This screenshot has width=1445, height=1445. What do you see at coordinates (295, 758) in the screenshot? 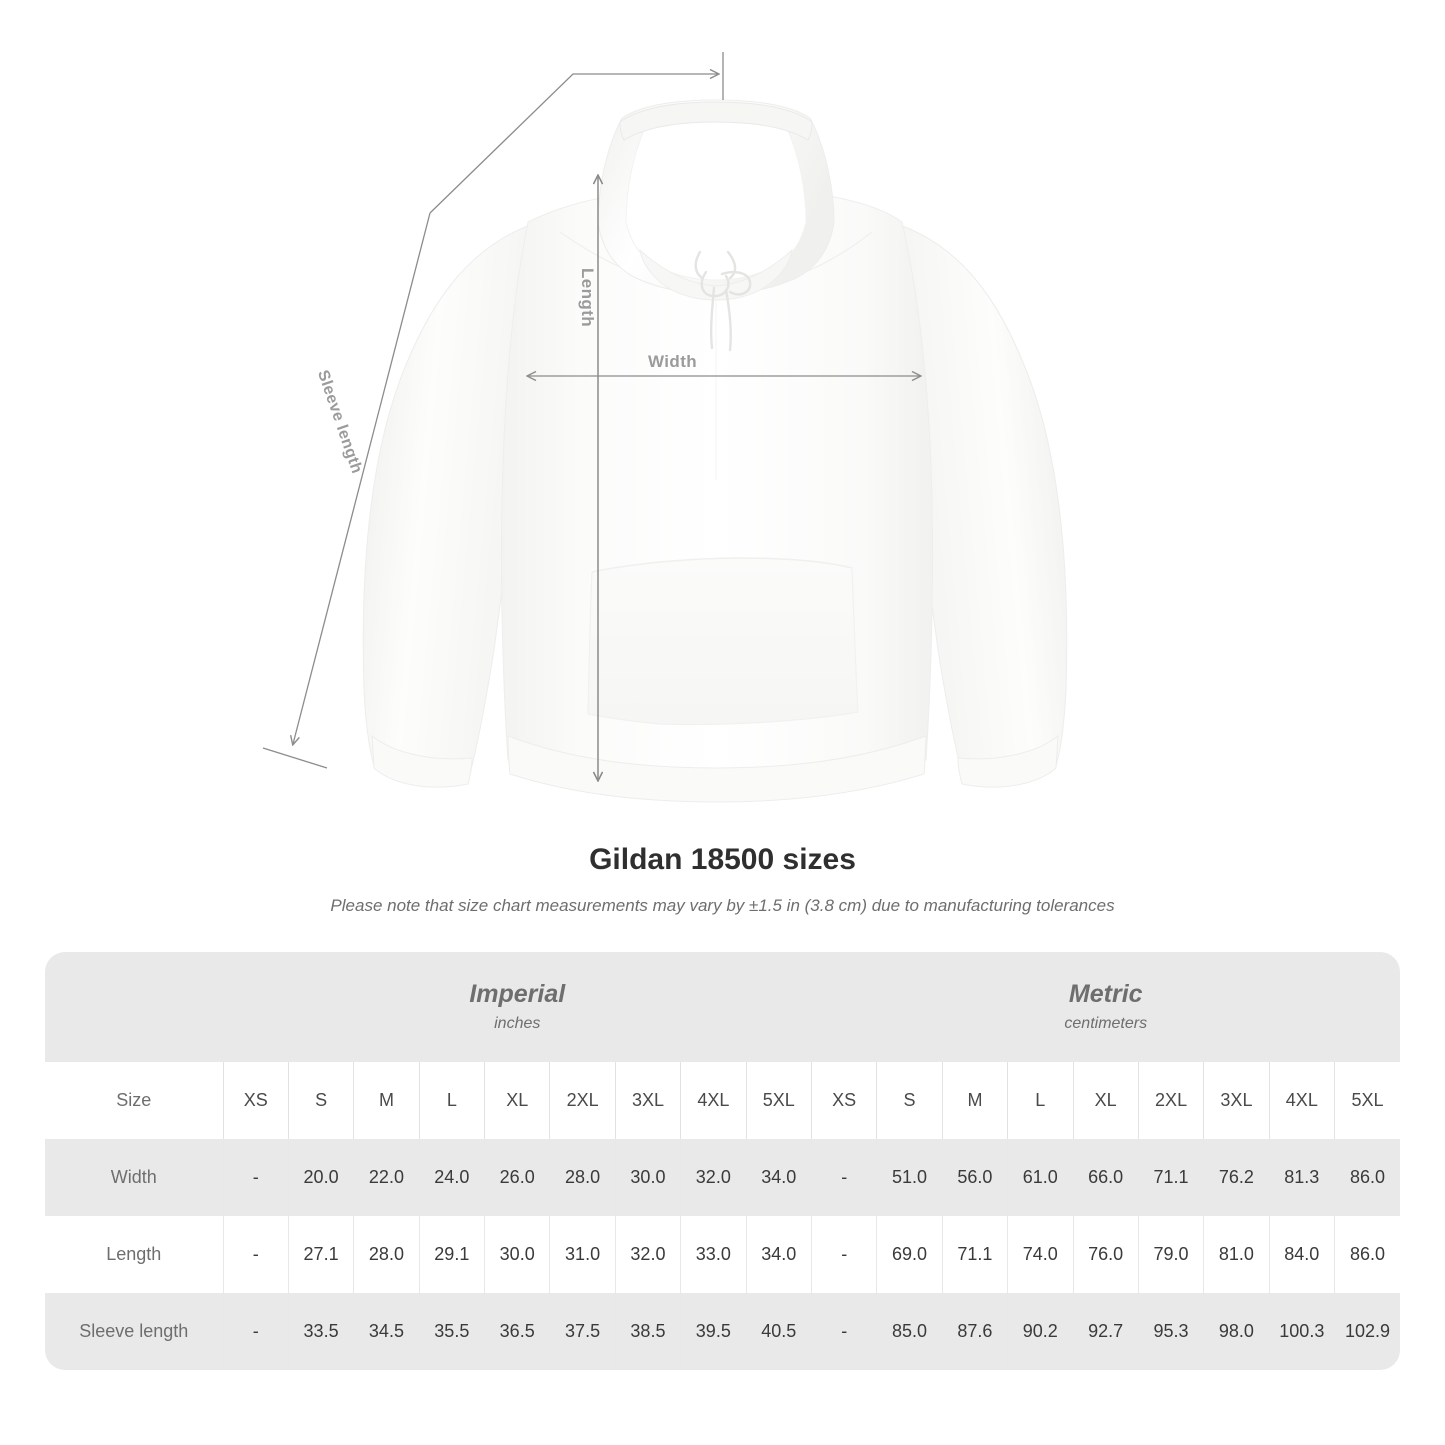
I see `sleeve-bottom-tick` at bounding box center [295, 758].